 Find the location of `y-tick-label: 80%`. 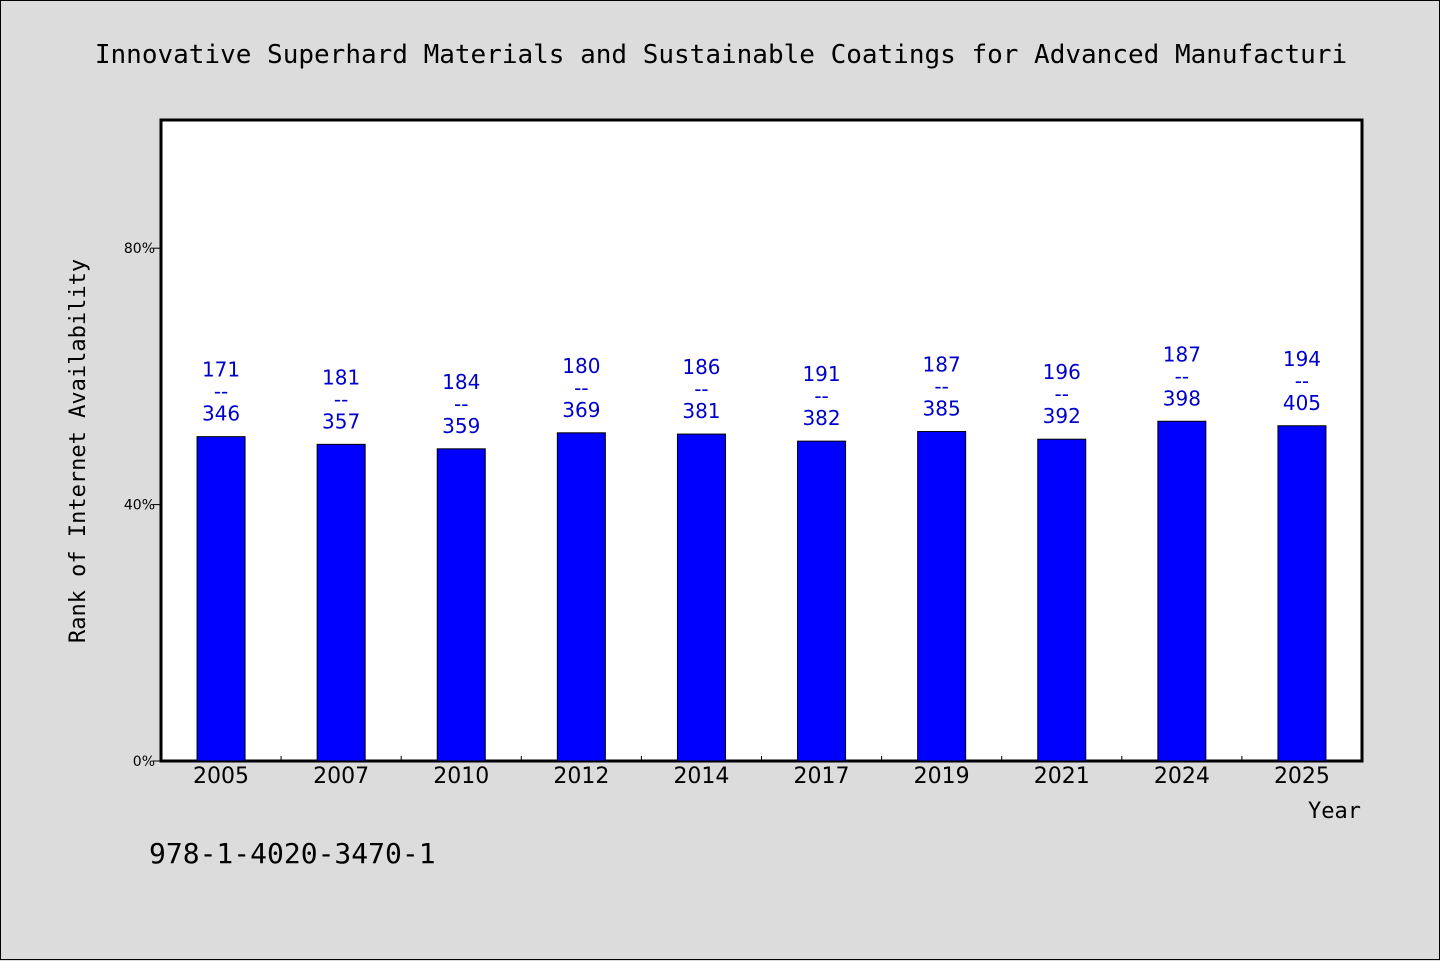

y-tick-label: 80% is located at coordinates (139, 249).